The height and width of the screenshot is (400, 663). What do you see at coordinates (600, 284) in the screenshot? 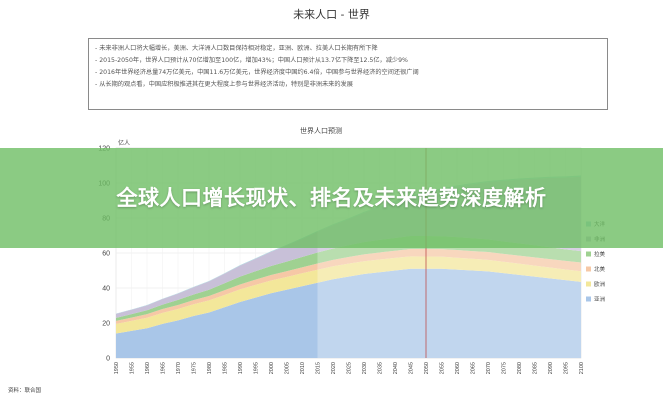
I see `legend-label-欧洲: 欧洲` at bounding box center [600, 284].